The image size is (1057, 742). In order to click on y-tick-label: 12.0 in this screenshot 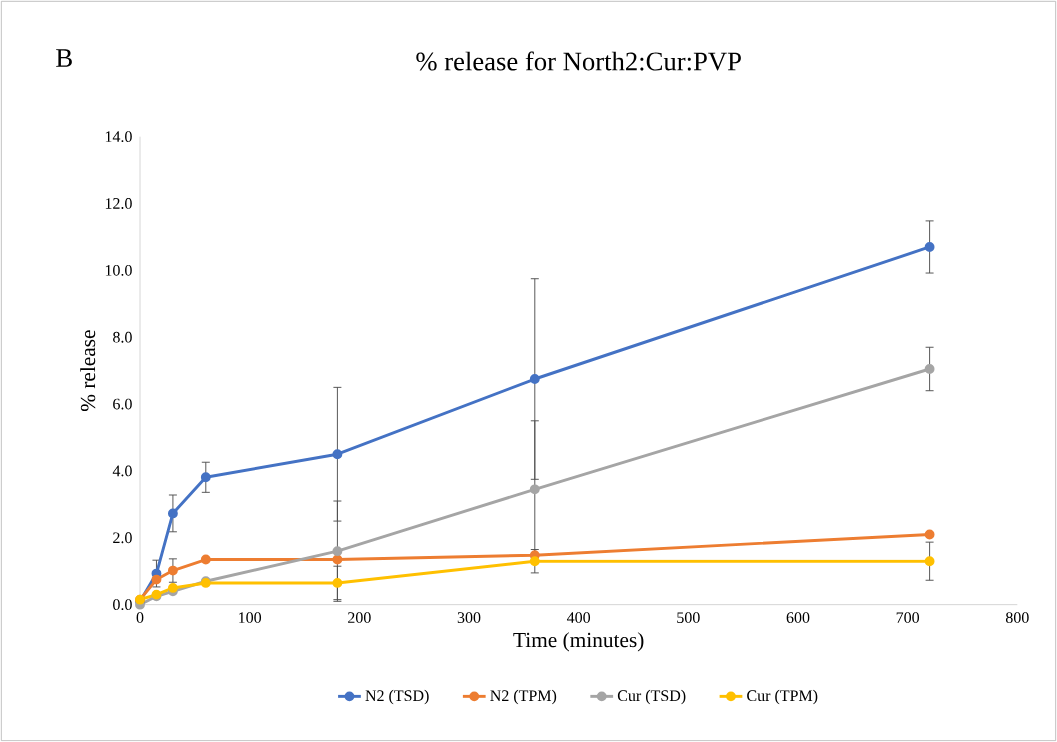, I will do `click(118, 203)`.